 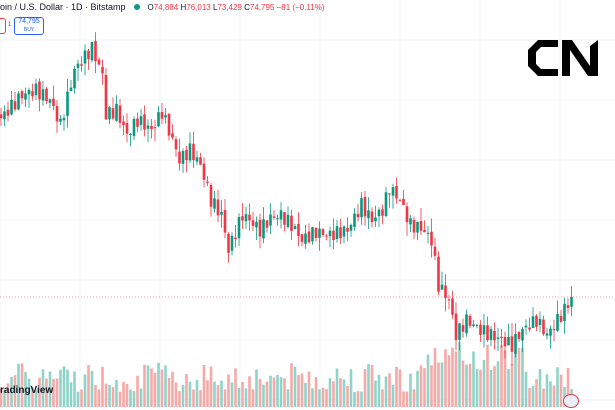 I want to click on buy-button: 74,795 BUY, so click(x=29, y=26).